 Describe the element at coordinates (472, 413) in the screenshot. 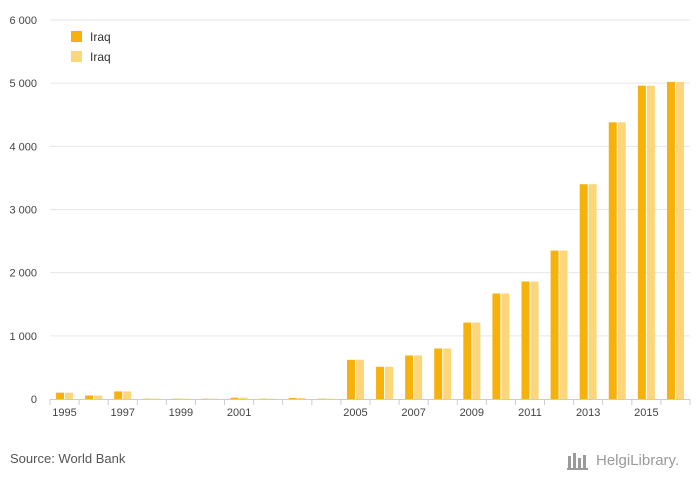

I see `x-tick-label: 2009` at that location.